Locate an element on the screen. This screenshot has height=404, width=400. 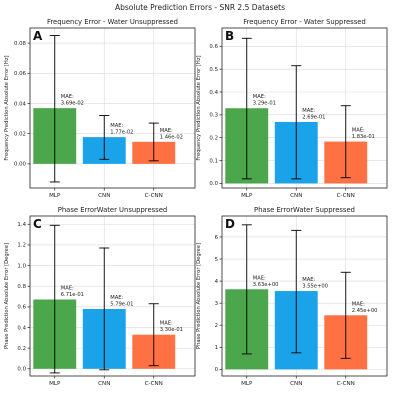
y-tick-label: 0.04 is located at coordinates (20, 104).